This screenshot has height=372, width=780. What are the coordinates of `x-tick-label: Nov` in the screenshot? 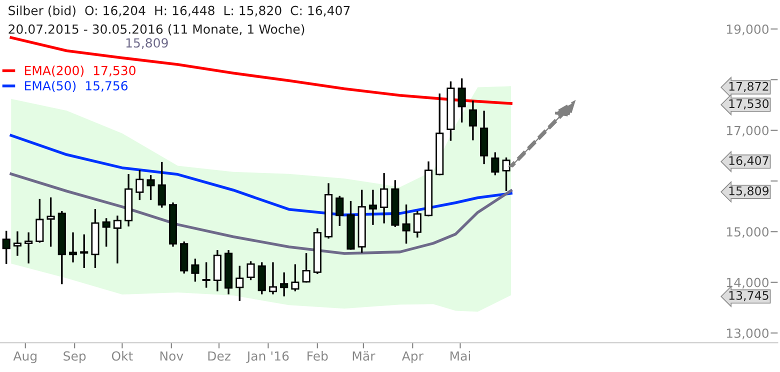 It's located at (172, 356).